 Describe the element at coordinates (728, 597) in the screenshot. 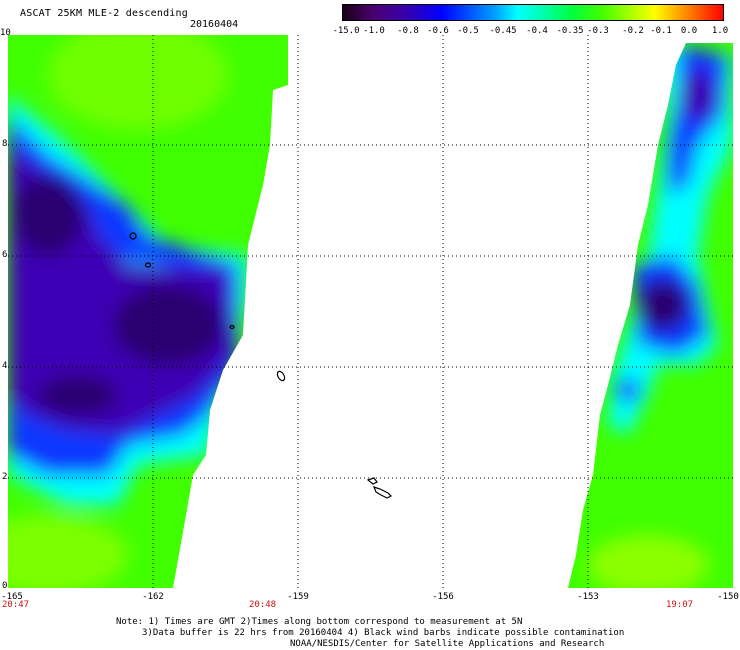

I see `lon-label: -150` at that location.